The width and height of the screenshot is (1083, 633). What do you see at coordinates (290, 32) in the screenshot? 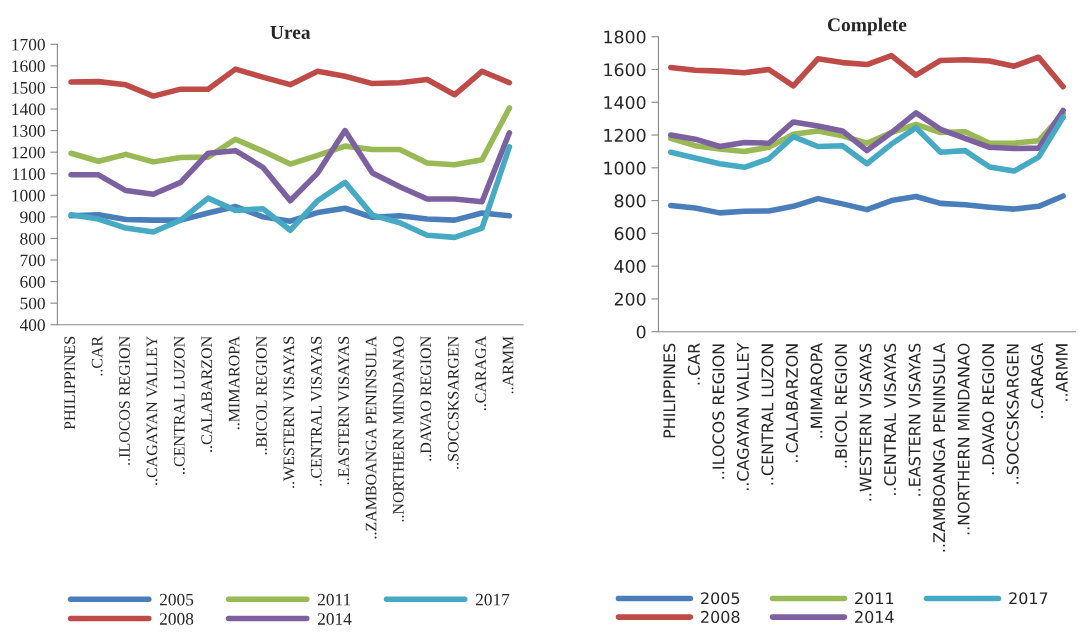
I see `chart-title: Urea` at bounding box center [290, 32].